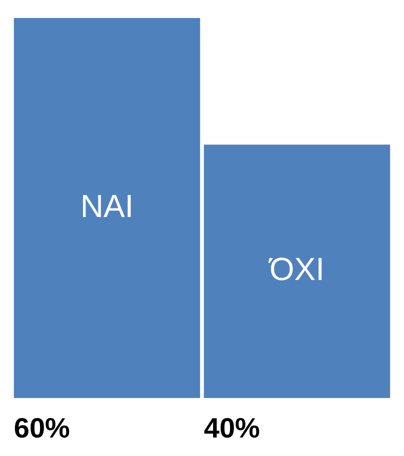 The height and width of the screenshot is (456, 404). What do you see at coordinates (232, 428) in the screenshot?
I see `data-label: 40%` at bounding box center [232, 428].